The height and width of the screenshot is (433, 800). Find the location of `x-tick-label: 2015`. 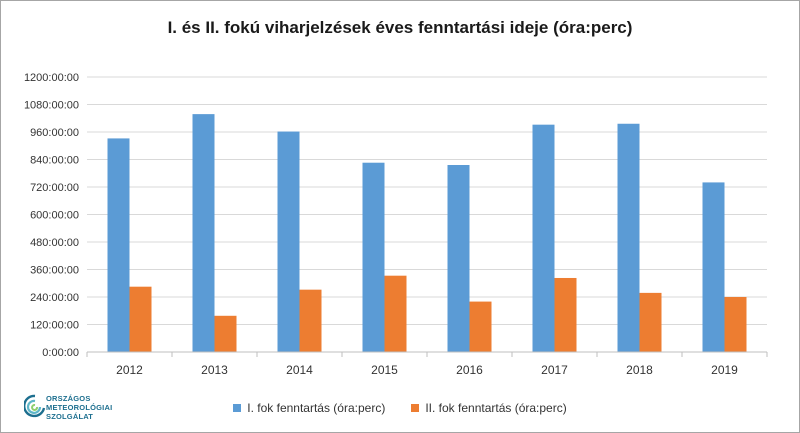

x-tick-label: 2015 is located at coordinates (384, 370).